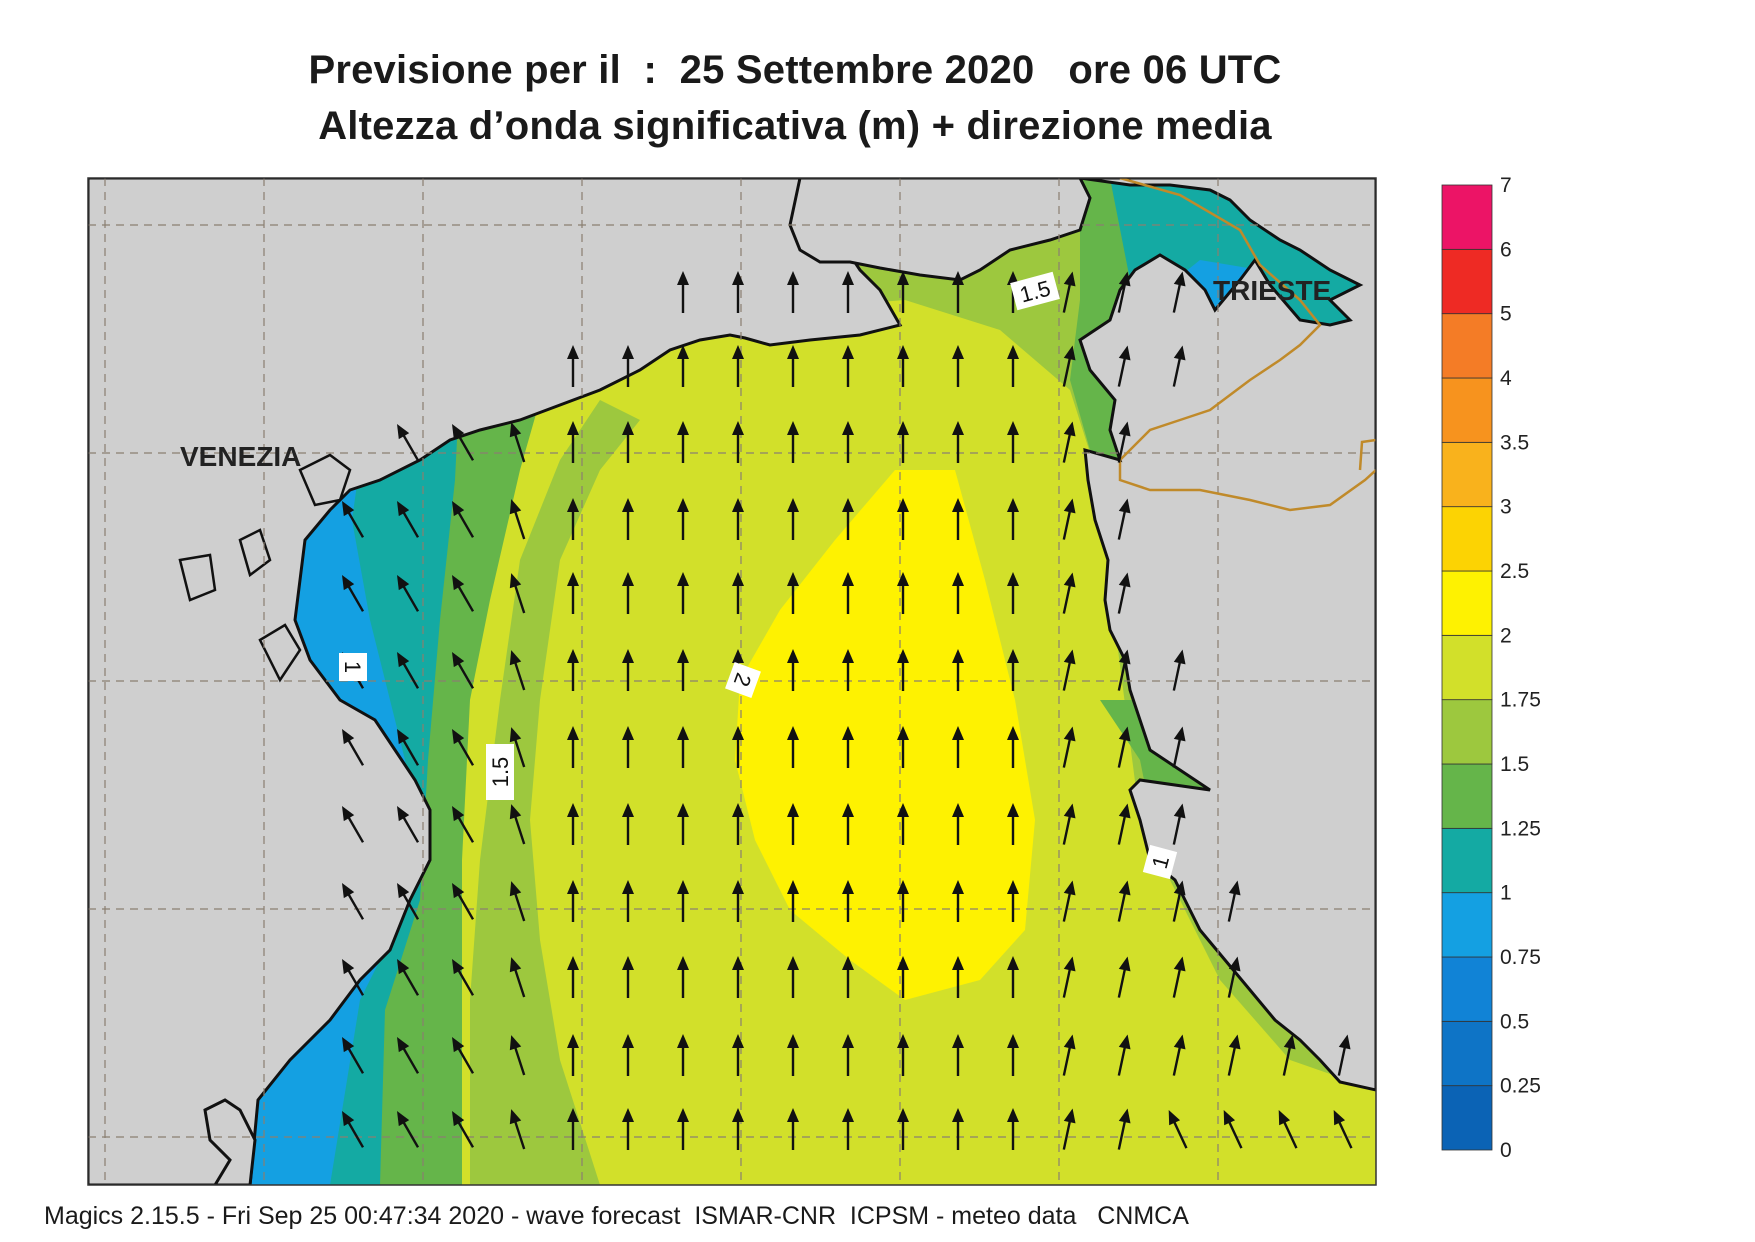  Describe the element at coordinates (1514, 442) in the screenshot. I see `colorbar-tick-label: 3.5` at that location.